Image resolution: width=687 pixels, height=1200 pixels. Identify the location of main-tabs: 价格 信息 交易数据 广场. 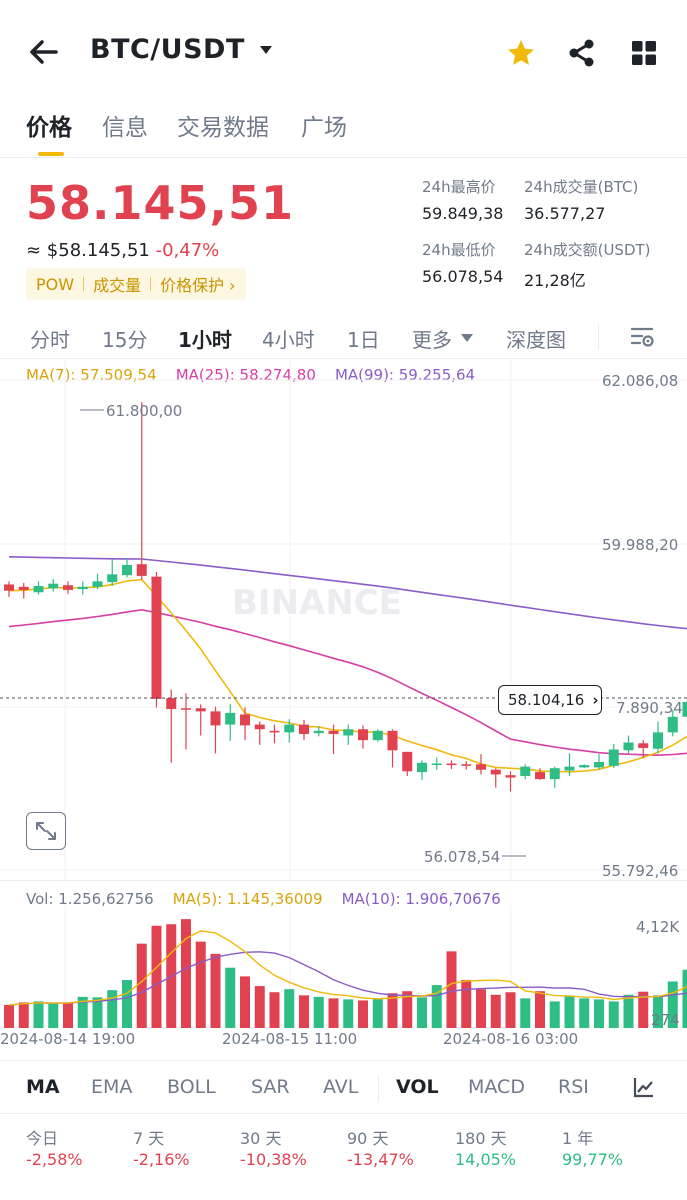
(343, 133).